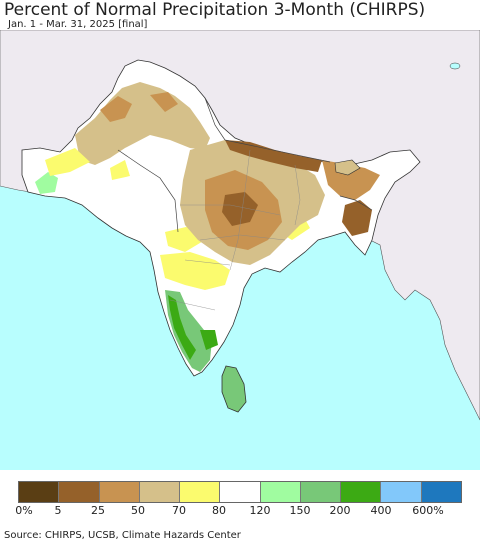  Describe the element at coordinates (24, 510) in the screenshot. I see `legend-tick: 0%` at that location.